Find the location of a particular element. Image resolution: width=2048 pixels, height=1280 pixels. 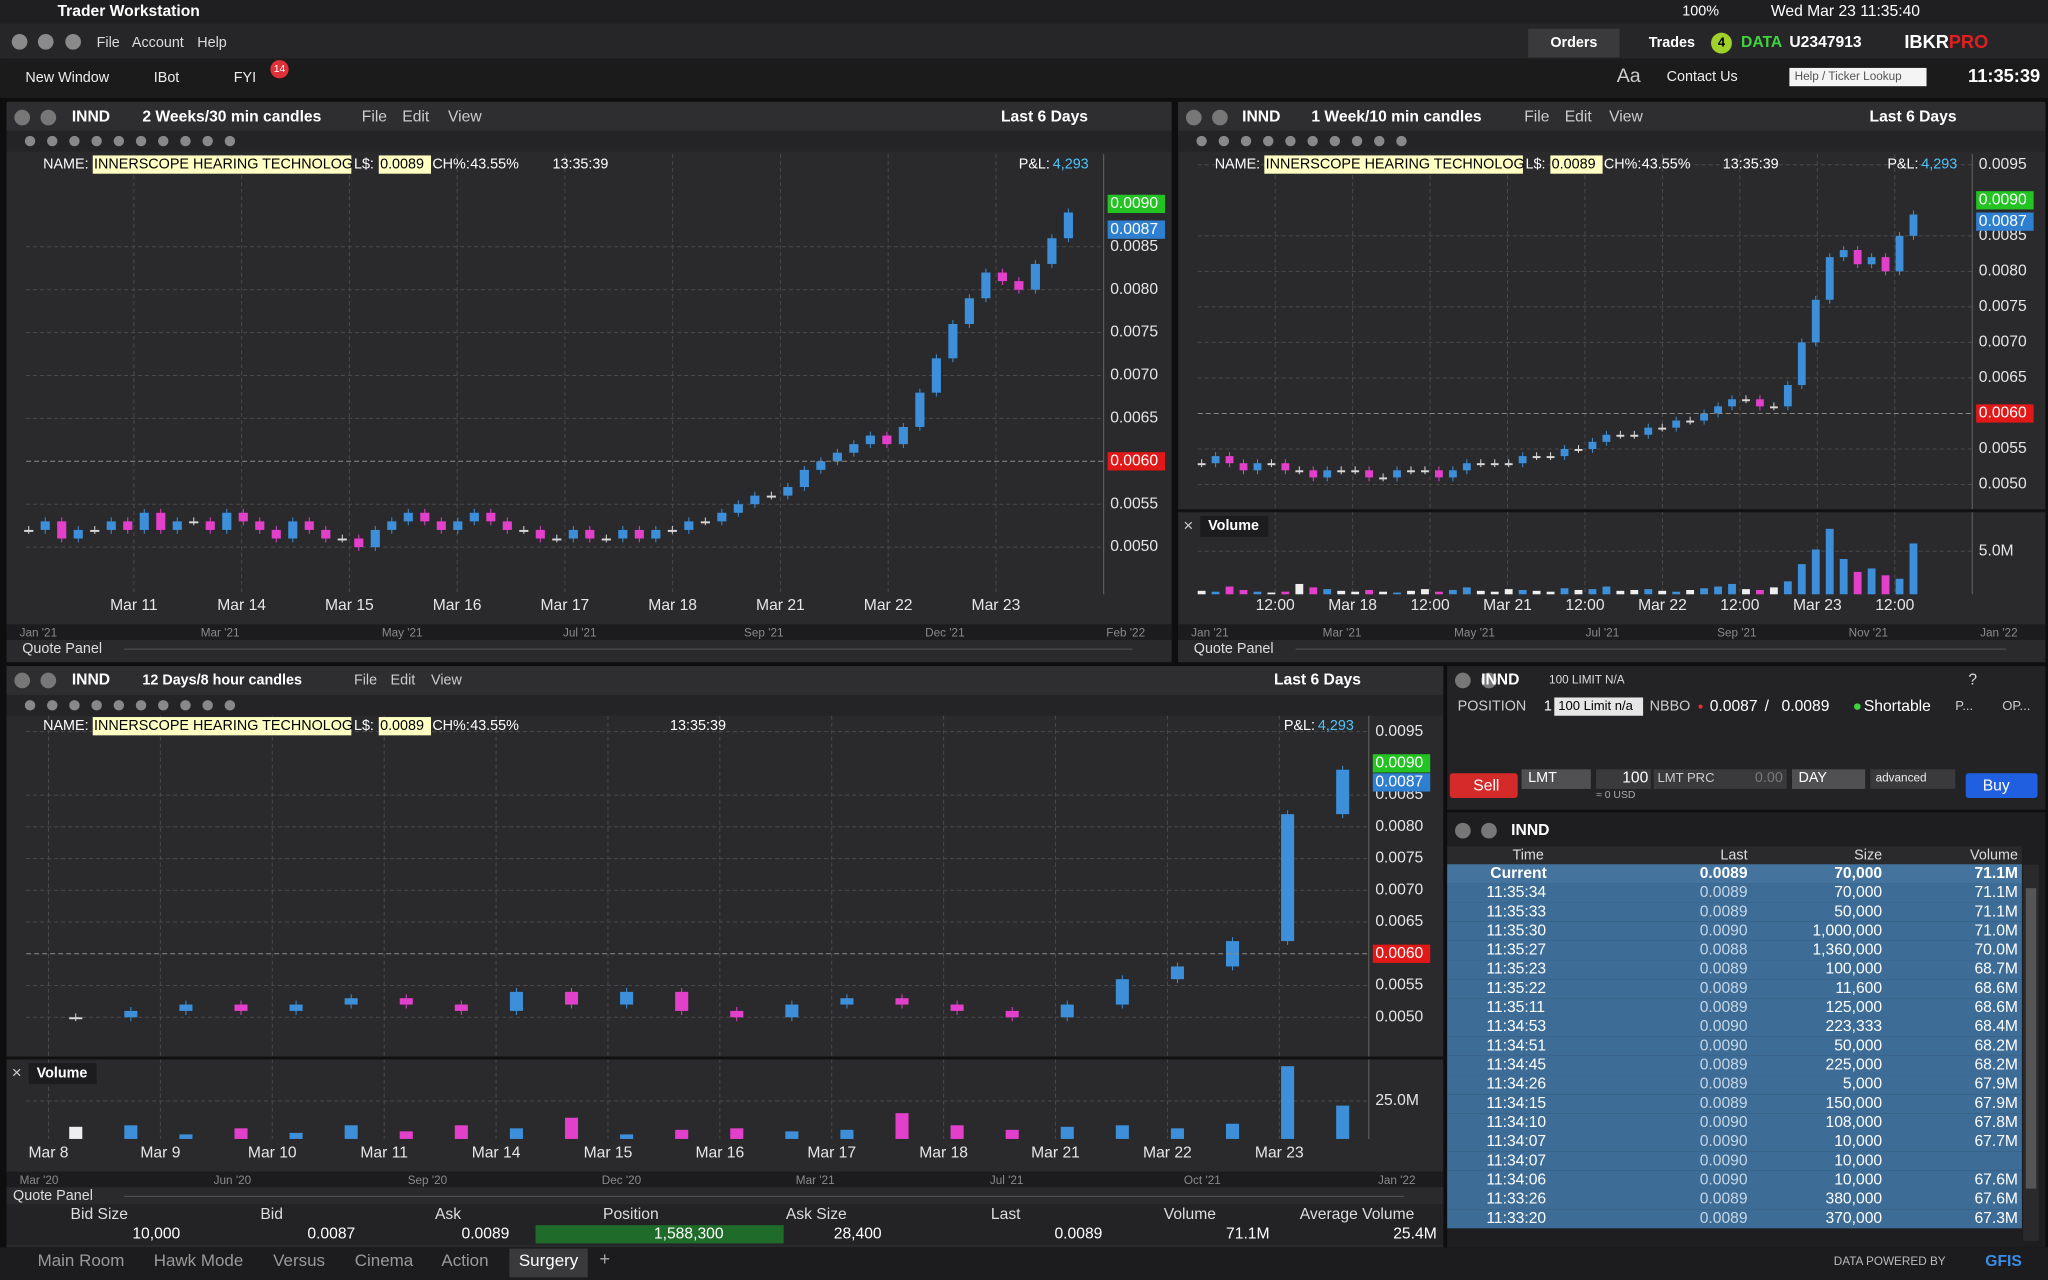

tif-select is located at coordinates (1829, 779).